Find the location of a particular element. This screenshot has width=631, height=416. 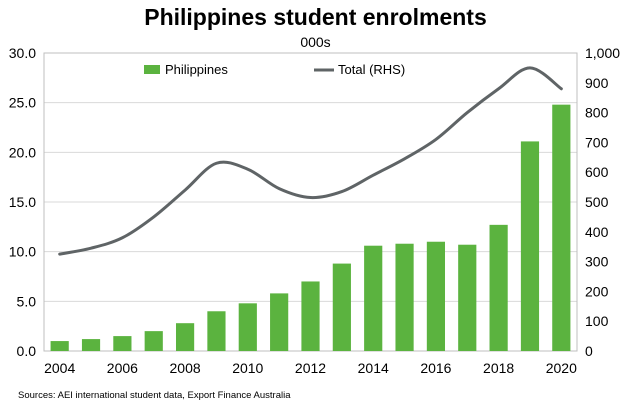

y-right-tick-label: 1,000 is located at coordinates (602, 53).